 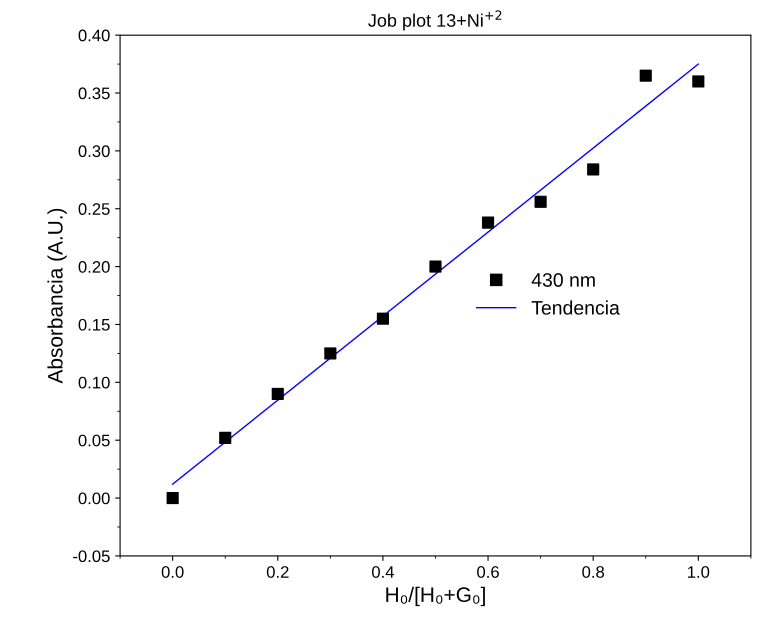 What do you see at coordinates (563, 280) in the screenshot?
I see `legend-label: 430 nm` at bounding box center [563, 280].